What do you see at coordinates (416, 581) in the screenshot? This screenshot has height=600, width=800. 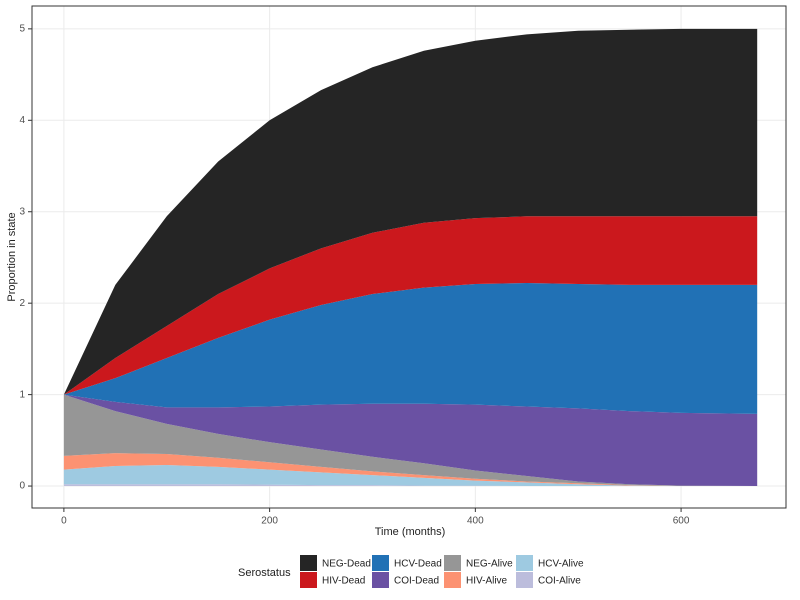 I see `legend-label: COI-Dead` at bounding box center [416, 581].